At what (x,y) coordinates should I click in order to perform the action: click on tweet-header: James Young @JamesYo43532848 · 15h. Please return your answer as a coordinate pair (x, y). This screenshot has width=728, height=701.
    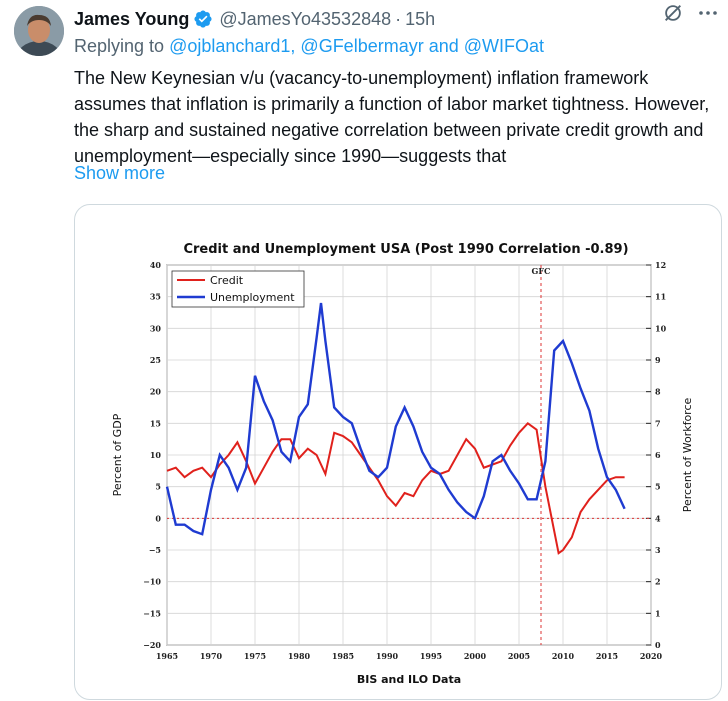
    Looking at the image, I should click on (394, 19).